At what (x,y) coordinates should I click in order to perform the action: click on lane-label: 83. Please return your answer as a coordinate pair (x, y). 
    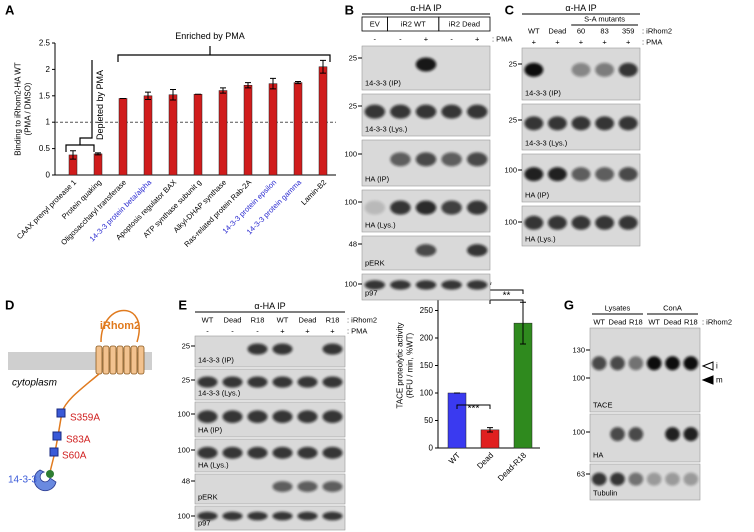
    Looking at the image, I should click on (604, 31).